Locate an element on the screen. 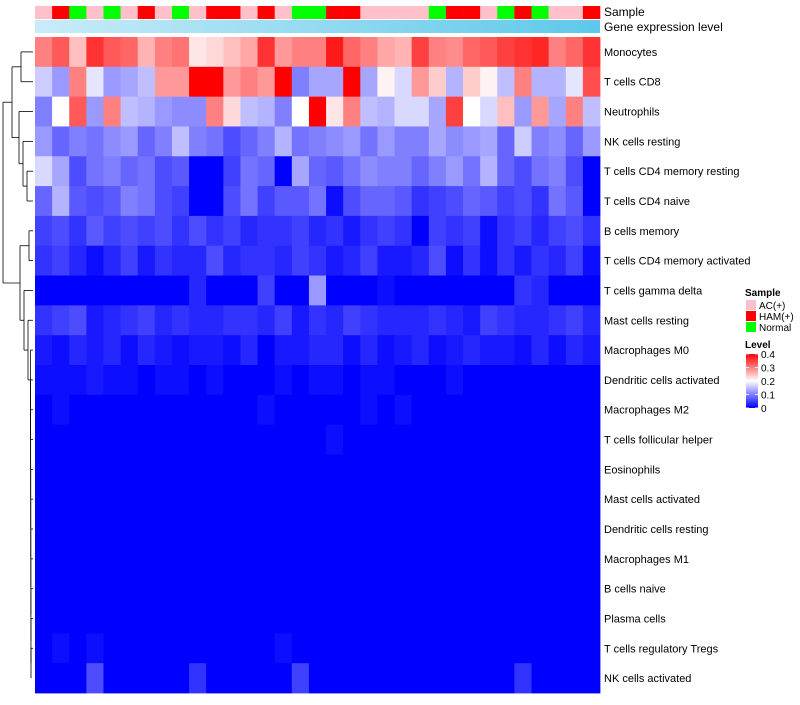 The height and width of the screenshot is (705, 800). sample-legend-label: Normal is located at coordinates (775, 328).